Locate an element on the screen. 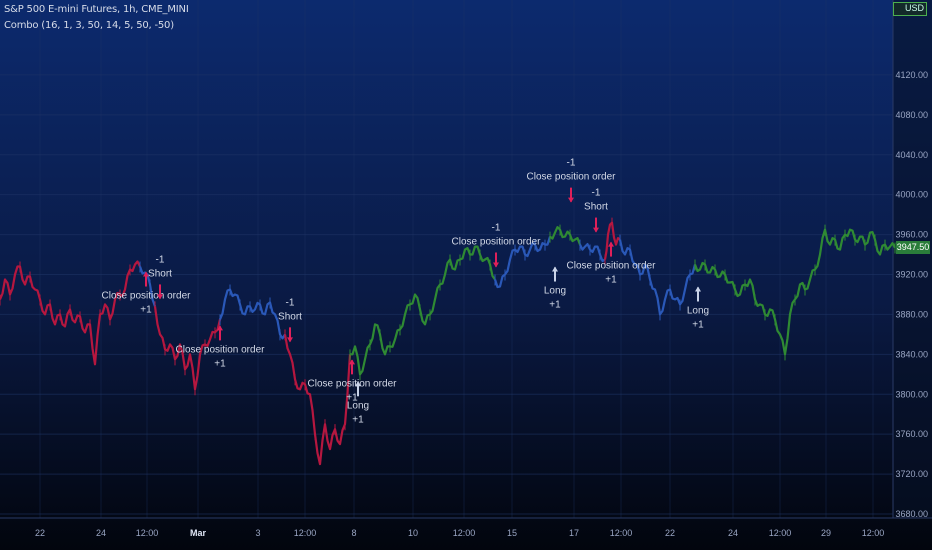 This screenshot has height=550, width=932. time-tick-label: 8 is located at coordinates (353, 533).